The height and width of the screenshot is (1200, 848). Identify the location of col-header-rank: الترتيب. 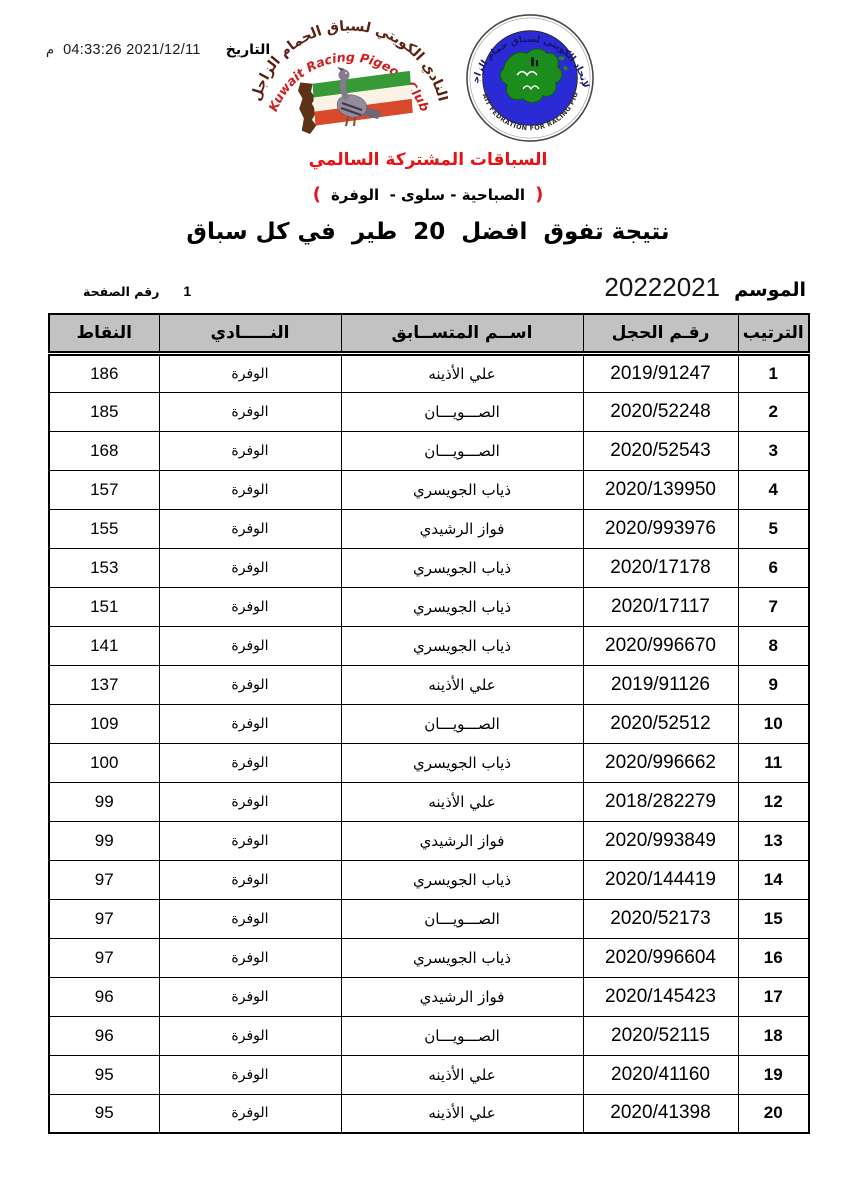
(773, 334).